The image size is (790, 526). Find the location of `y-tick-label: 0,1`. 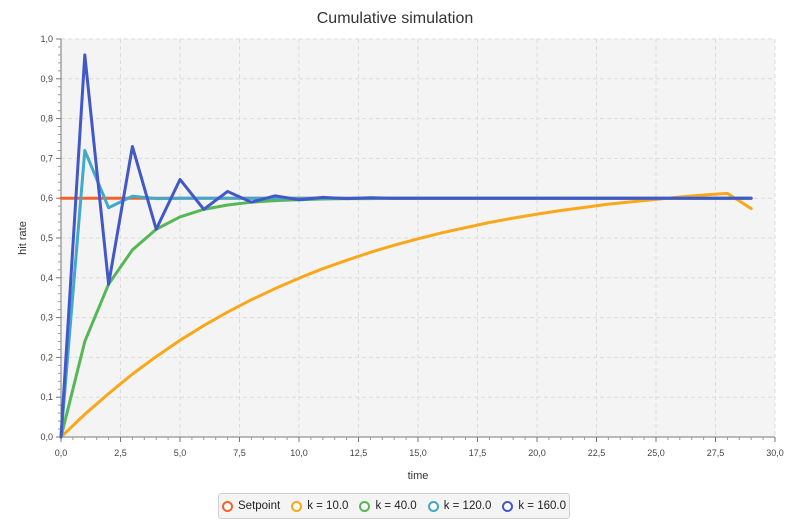

y-tick-label: 0,1 is located at coordinates (46, 397).